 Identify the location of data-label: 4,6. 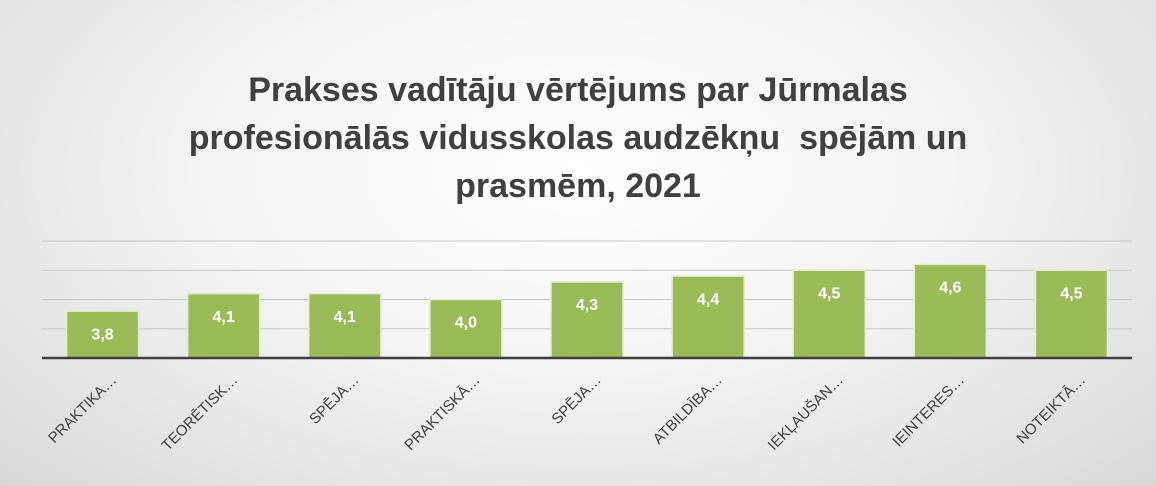
(950, 288).